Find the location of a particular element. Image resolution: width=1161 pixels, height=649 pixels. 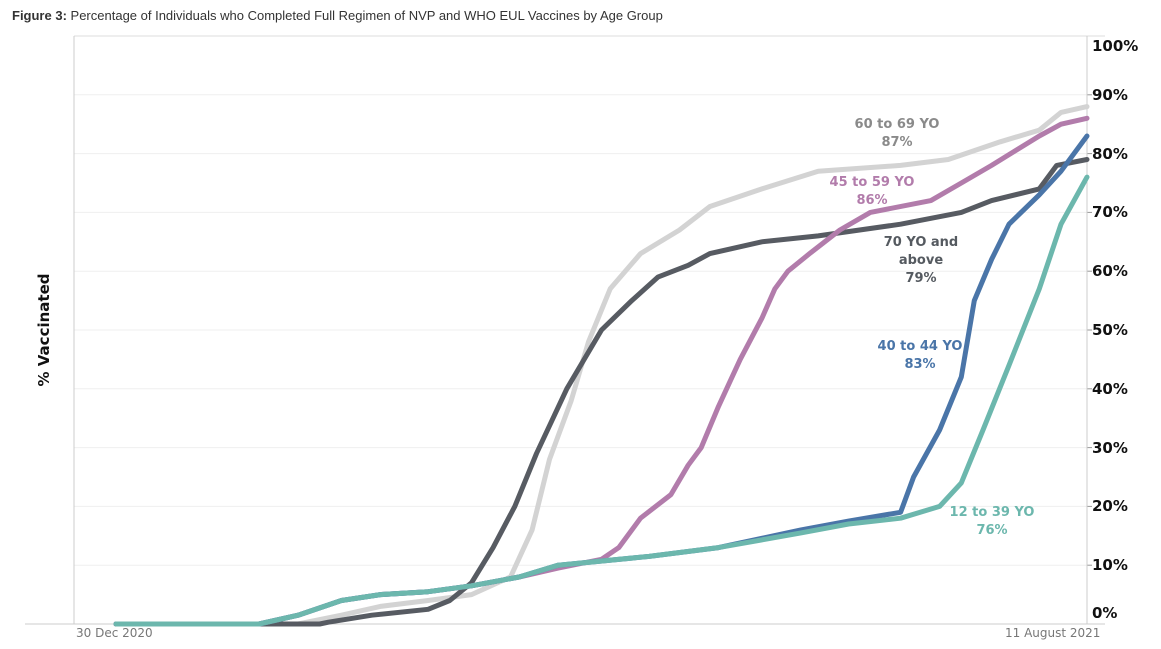

series-value: 76% is located at coordinates (992, 530).